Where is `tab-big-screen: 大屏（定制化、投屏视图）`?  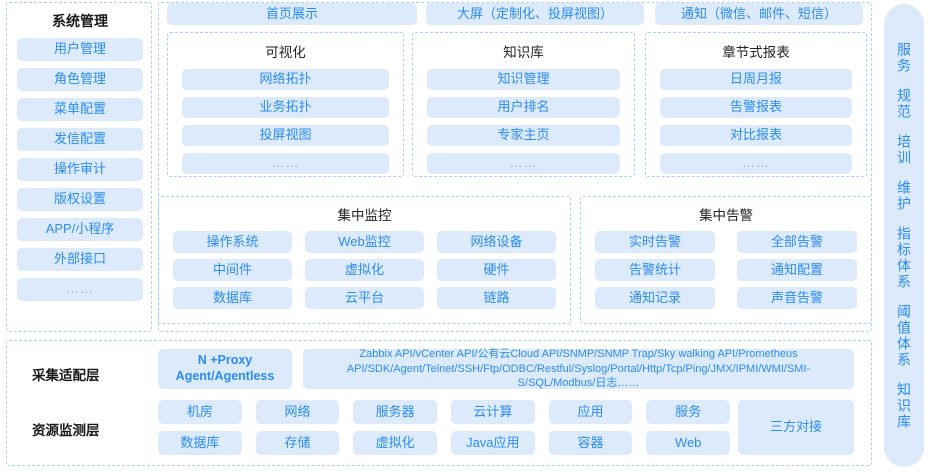 tab-big-screen: 大屏（定制化、投屏视图） is located at coordinates (535, 14).